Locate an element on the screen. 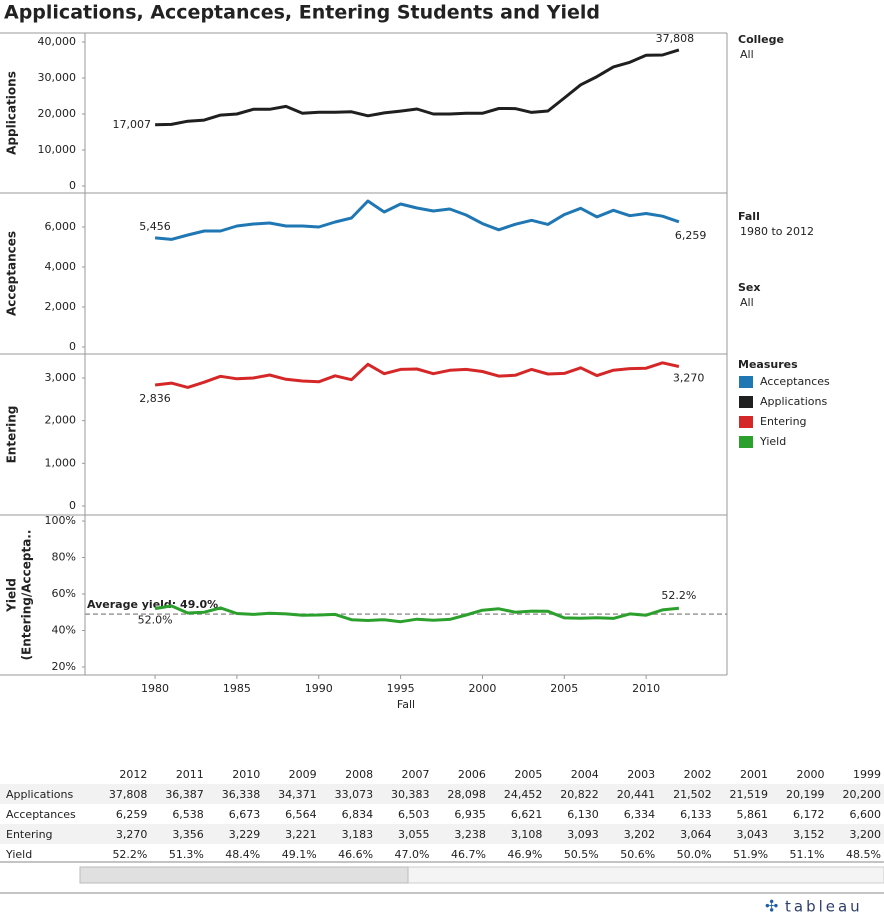 The width and height of the screenshot is (884, 920). table-cell: 46.6% is located at coordinates (356, 854).